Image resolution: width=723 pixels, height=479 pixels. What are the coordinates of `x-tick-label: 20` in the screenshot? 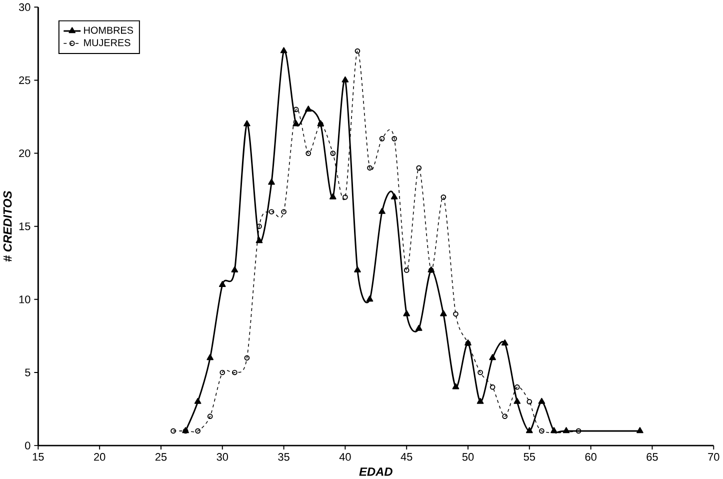 It's located at (100, 457).